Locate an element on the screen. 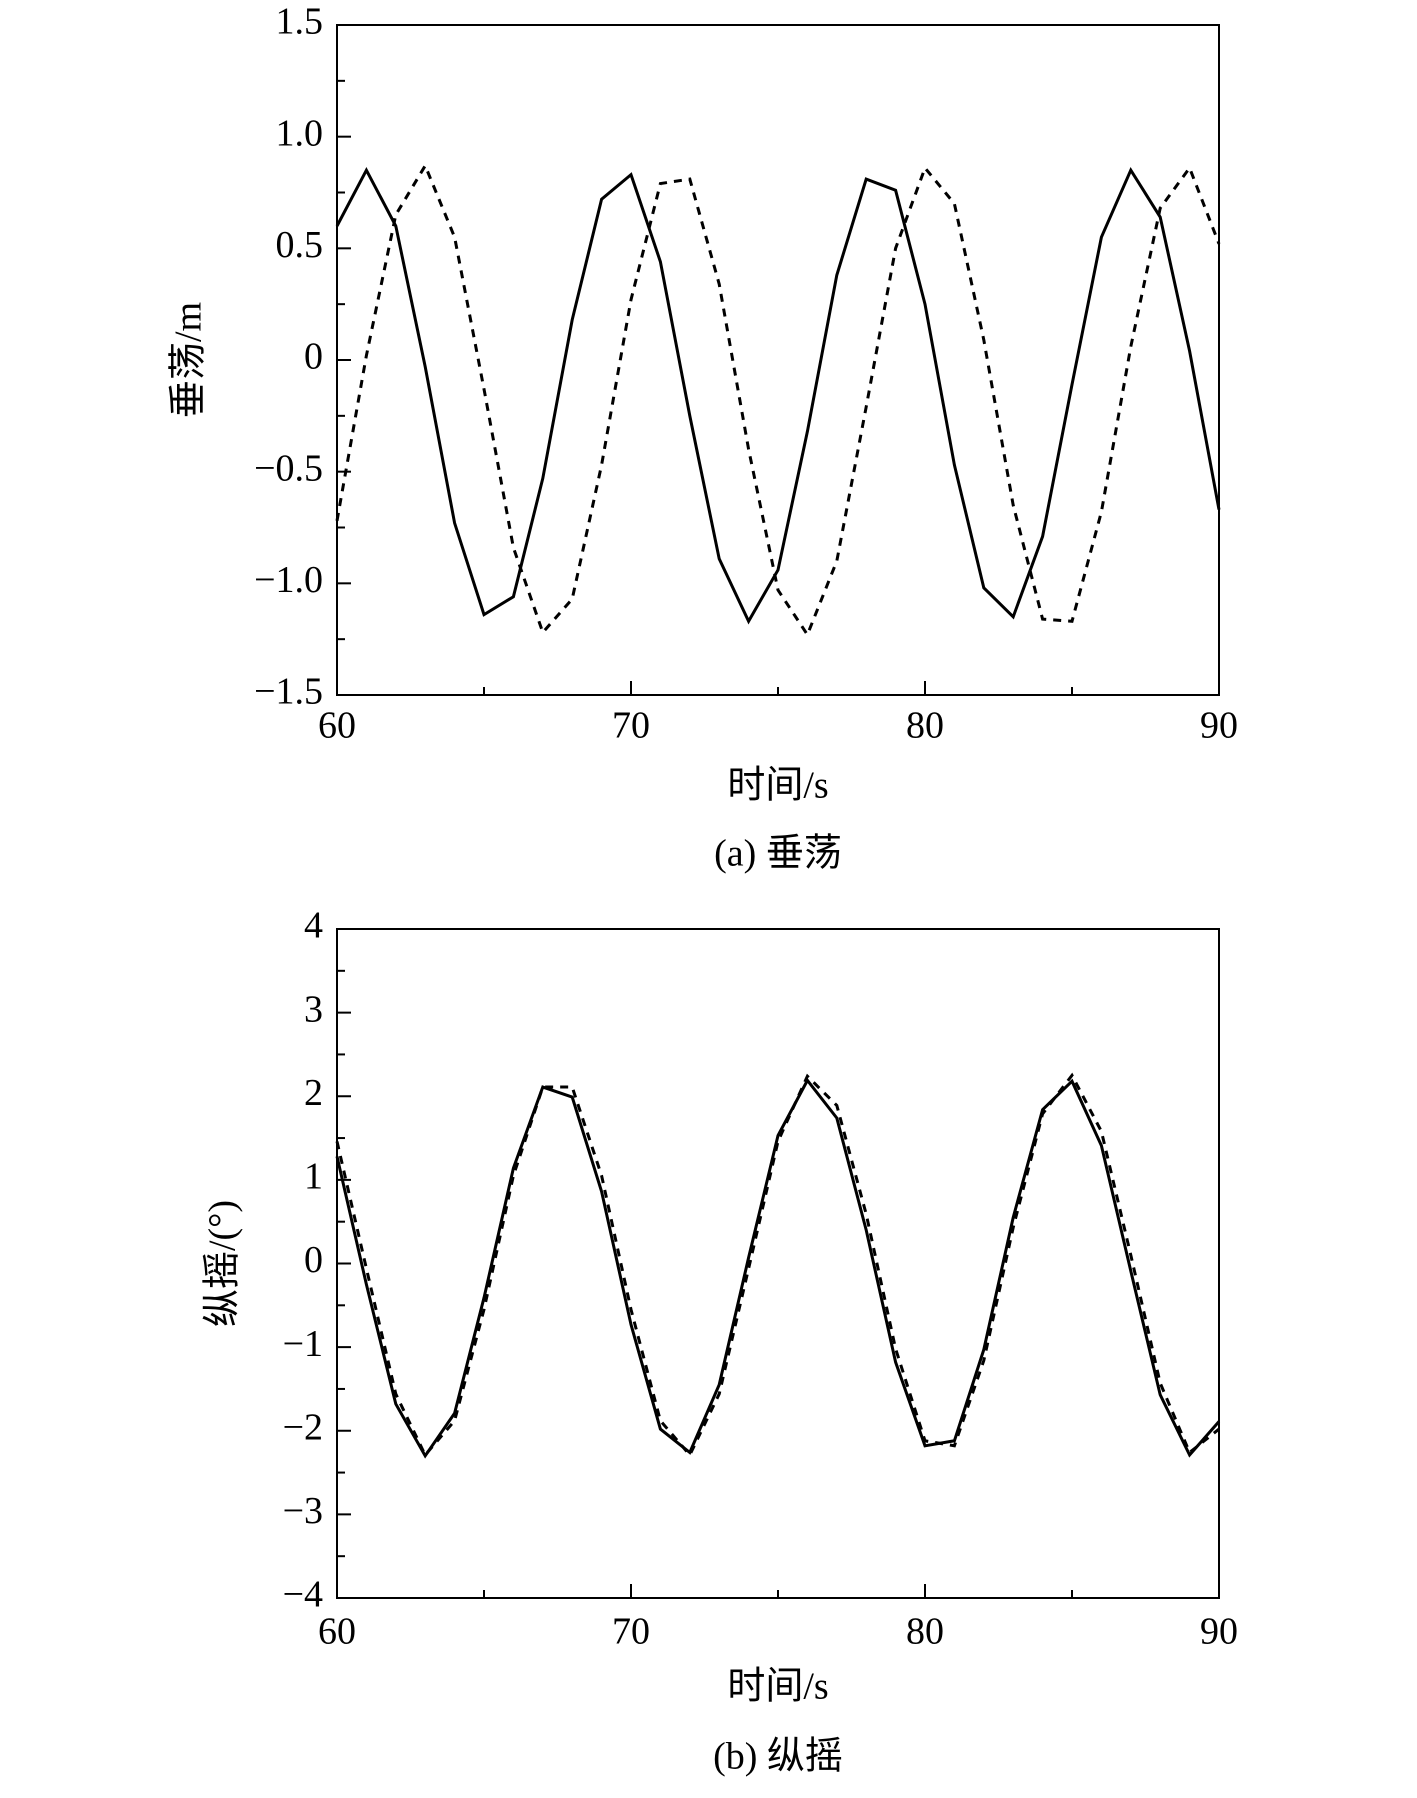 The width and height of the screenshot is (1417, 1798). caption: (b) 纵摇 is located at coordinates (778, 1757).